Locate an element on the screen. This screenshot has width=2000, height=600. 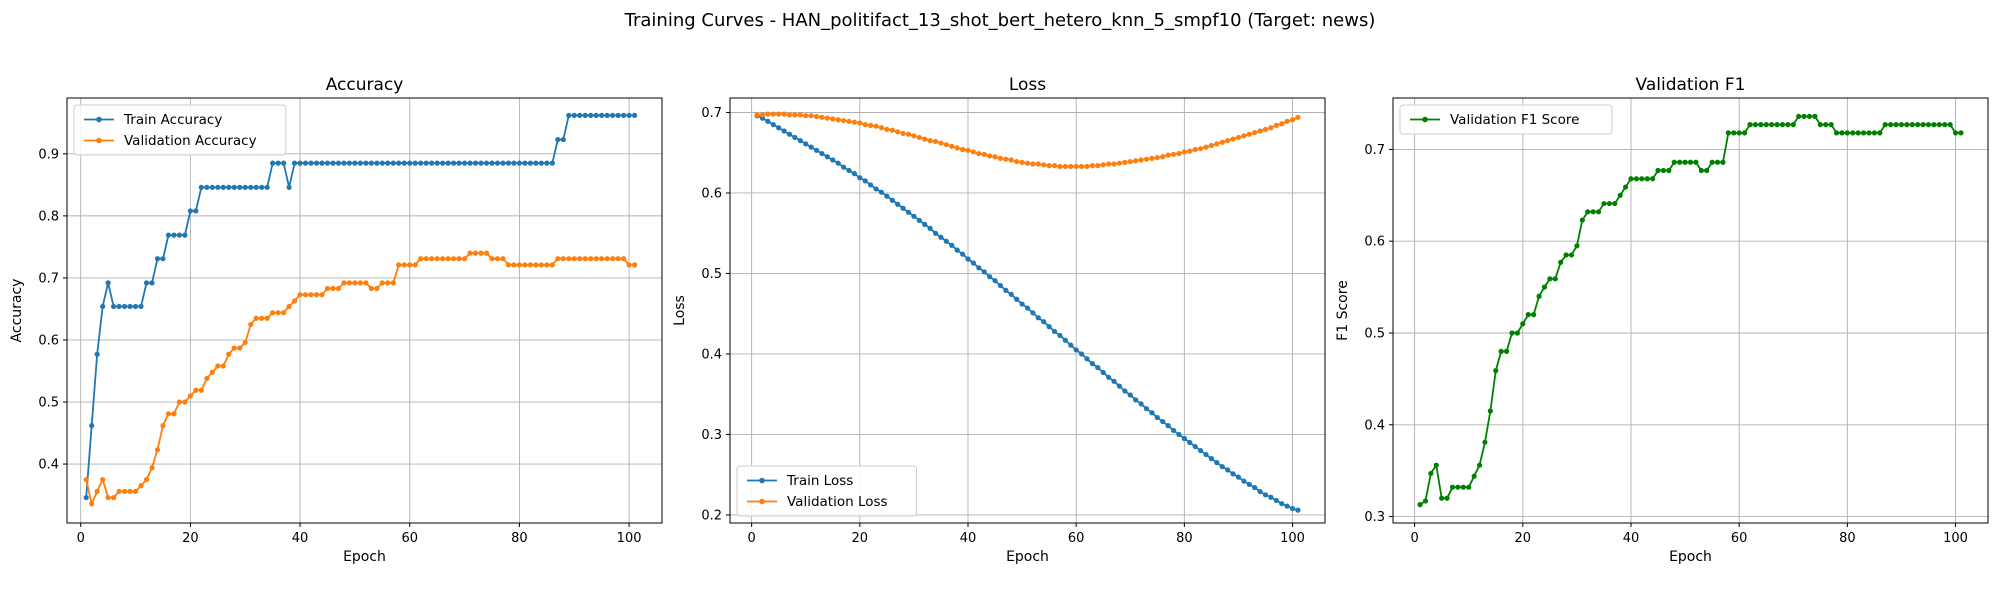
legend-label: Validation Loss is located at coordinates (837, 502).